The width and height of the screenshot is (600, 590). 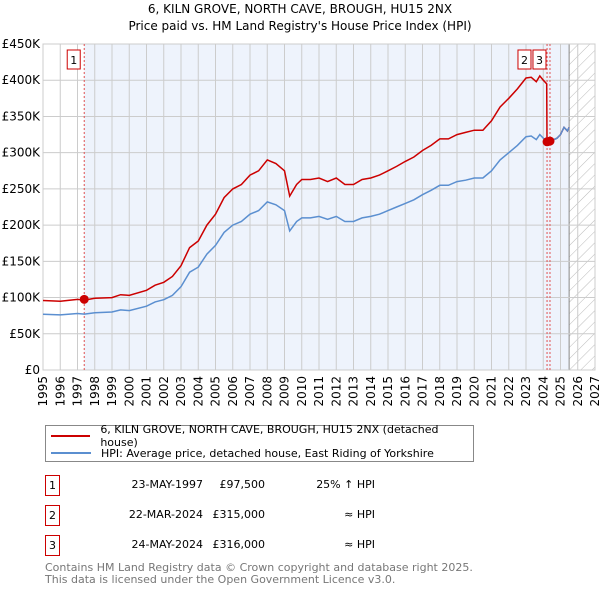 I want to click on x-tick-label: 2000, so click(x=129, y=391).